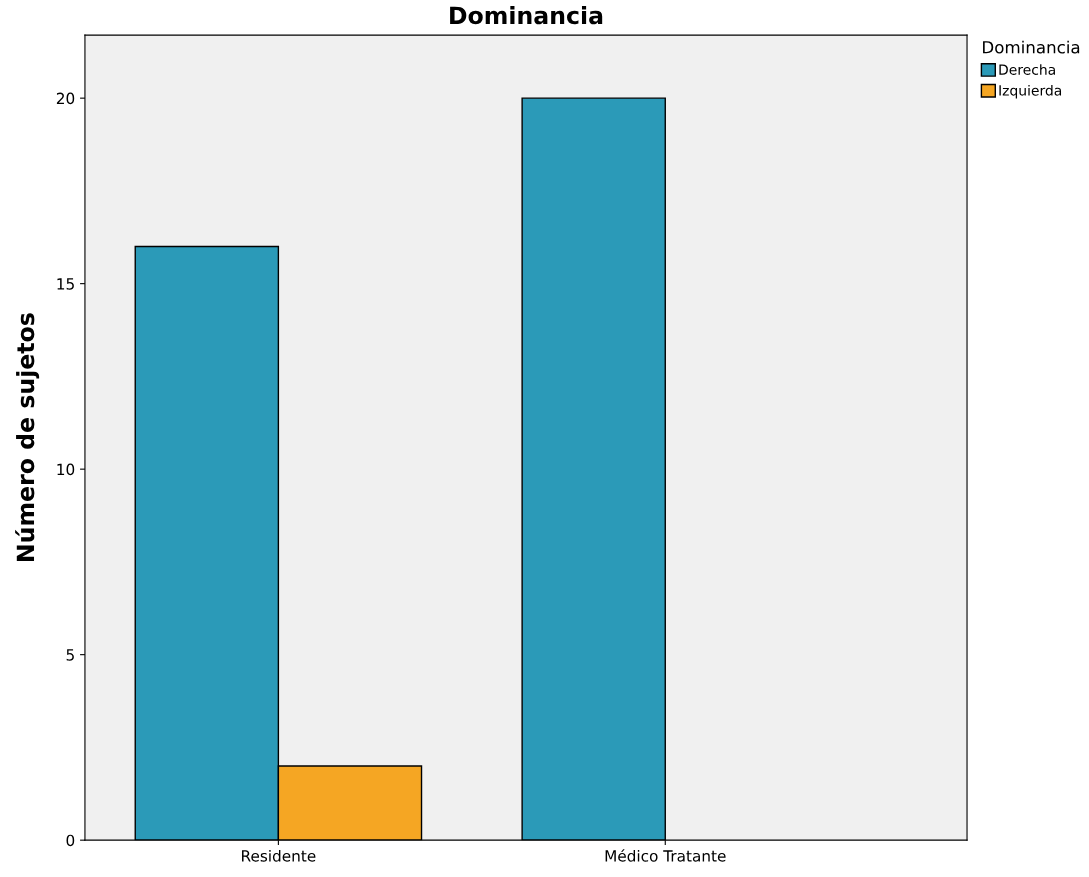 The width and height of the screenshot is (1089, 877). I want to click on y-tick-label: 0, so click(70, 840).